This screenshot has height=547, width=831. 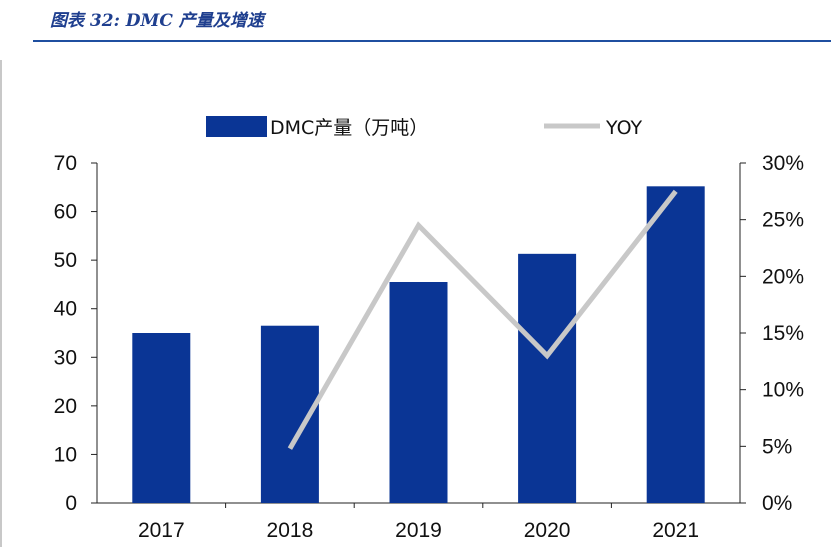 I want to click on left-tick-label: 0, so click(x=71, y=503).